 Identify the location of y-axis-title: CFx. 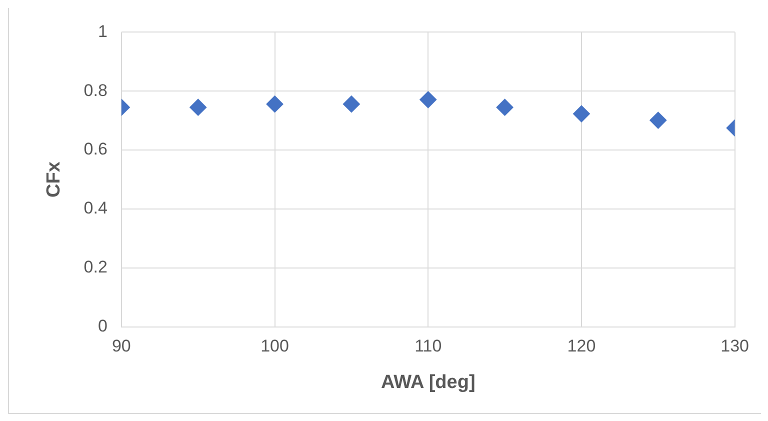
(54, 179).